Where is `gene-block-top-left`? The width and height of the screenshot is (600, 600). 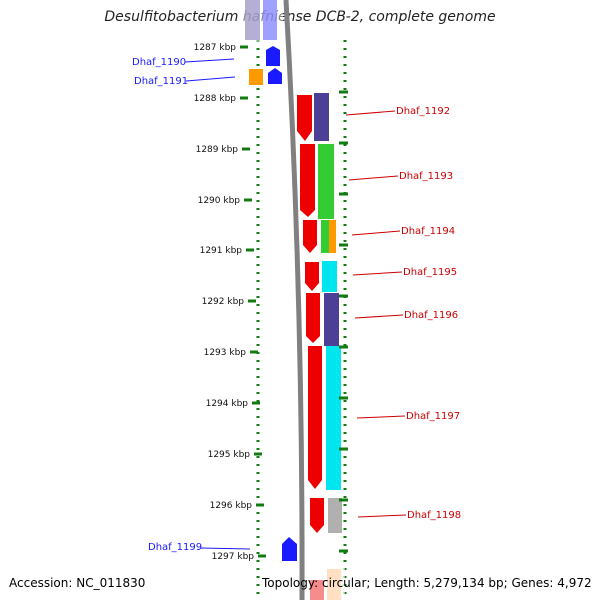 gene-block-top-left is located at coordinates (252, 20).